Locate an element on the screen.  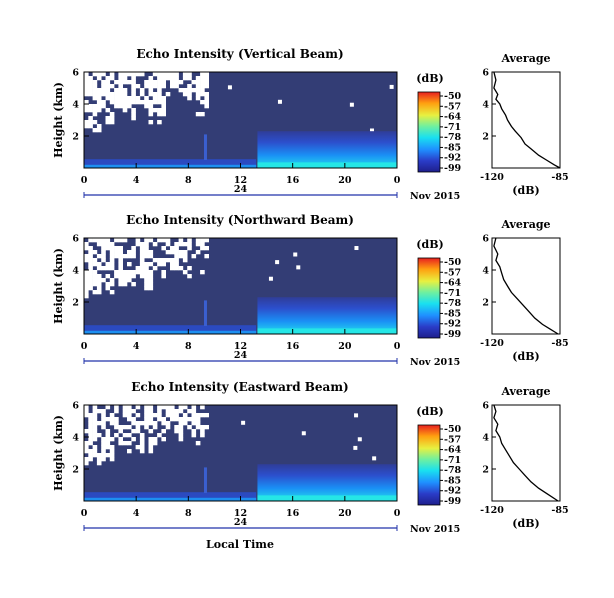
y-axis-label: Height (km) is located at coordinates (58, 286).